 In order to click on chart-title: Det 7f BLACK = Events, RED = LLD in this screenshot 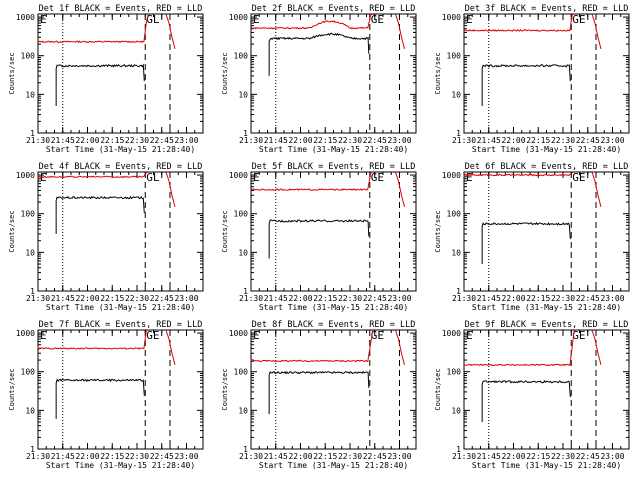, I will do `click(121, 325)`.